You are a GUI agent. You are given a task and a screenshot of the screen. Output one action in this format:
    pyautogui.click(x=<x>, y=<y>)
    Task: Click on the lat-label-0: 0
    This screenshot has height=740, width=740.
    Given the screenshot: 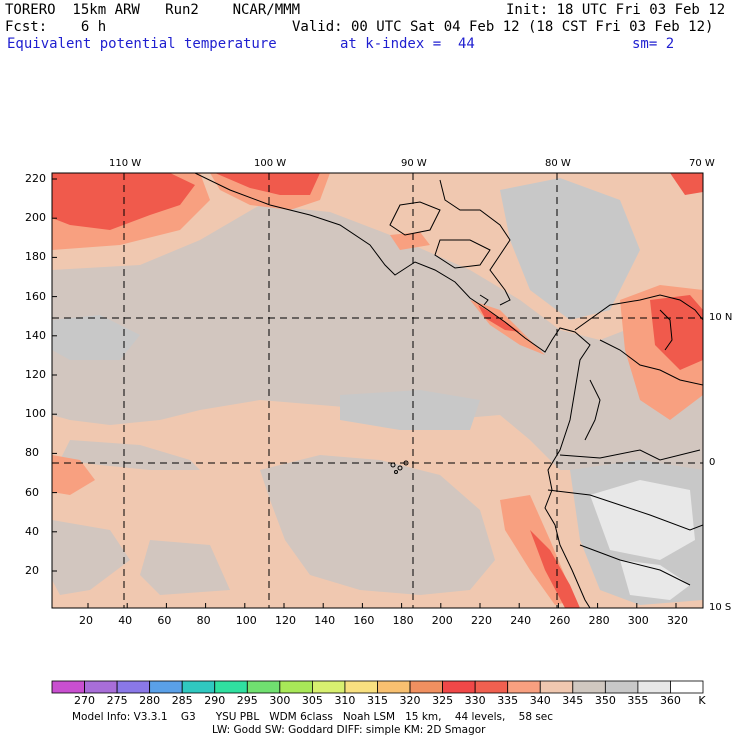 What is the action you would take?
    pyautogui.click(x=712, y=462)
    